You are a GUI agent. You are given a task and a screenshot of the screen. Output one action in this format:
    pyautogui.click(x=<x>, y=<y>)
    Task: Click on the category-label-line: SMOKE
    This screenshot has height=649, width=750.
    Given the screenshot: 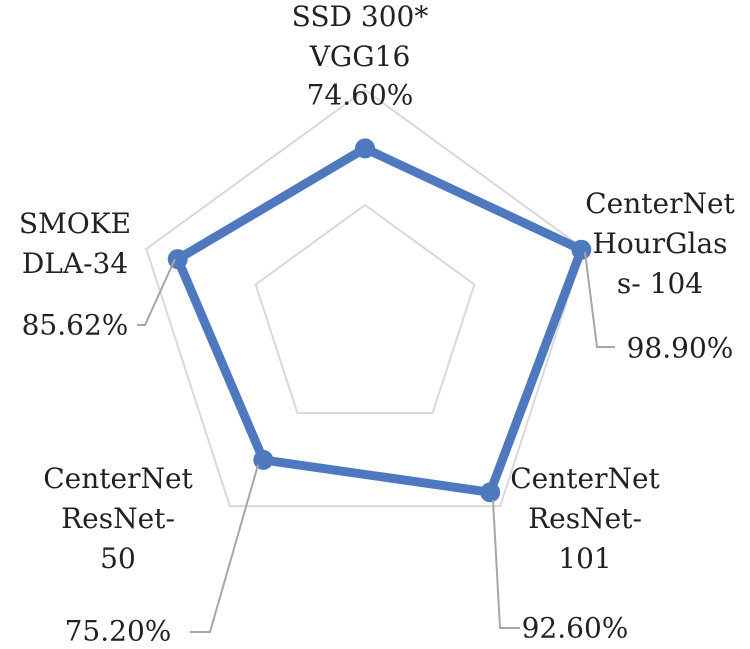 What is the action you would take?
    pyautogui.click(x=75, y=223)
    